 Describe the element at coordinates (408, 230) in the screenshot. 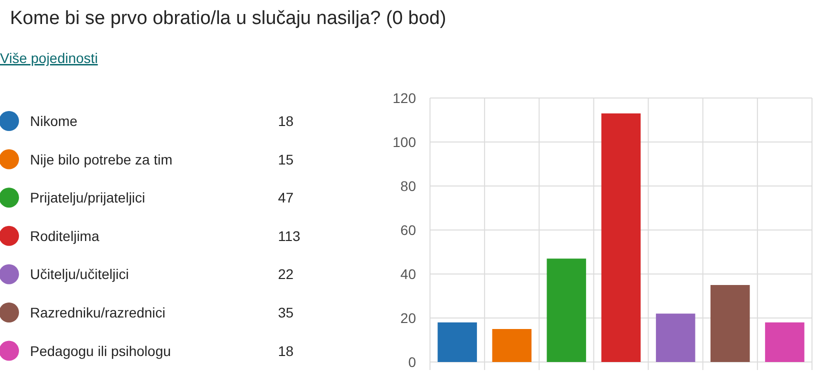

I see `y-tick-label: 60` at that location.